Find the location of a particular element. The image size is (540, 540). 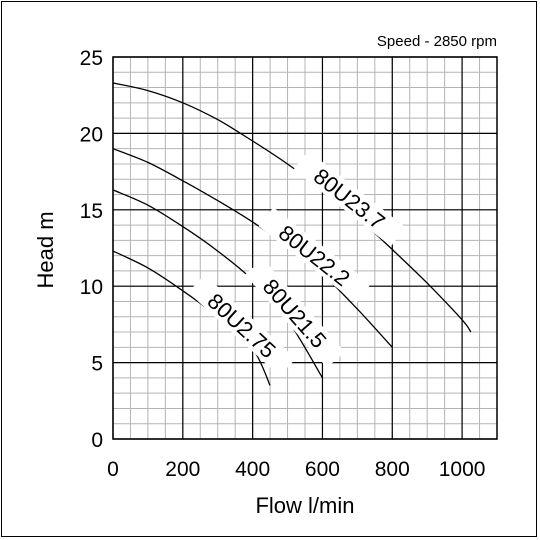

y-tick-label: 20 is located at coordinates (91, 134).